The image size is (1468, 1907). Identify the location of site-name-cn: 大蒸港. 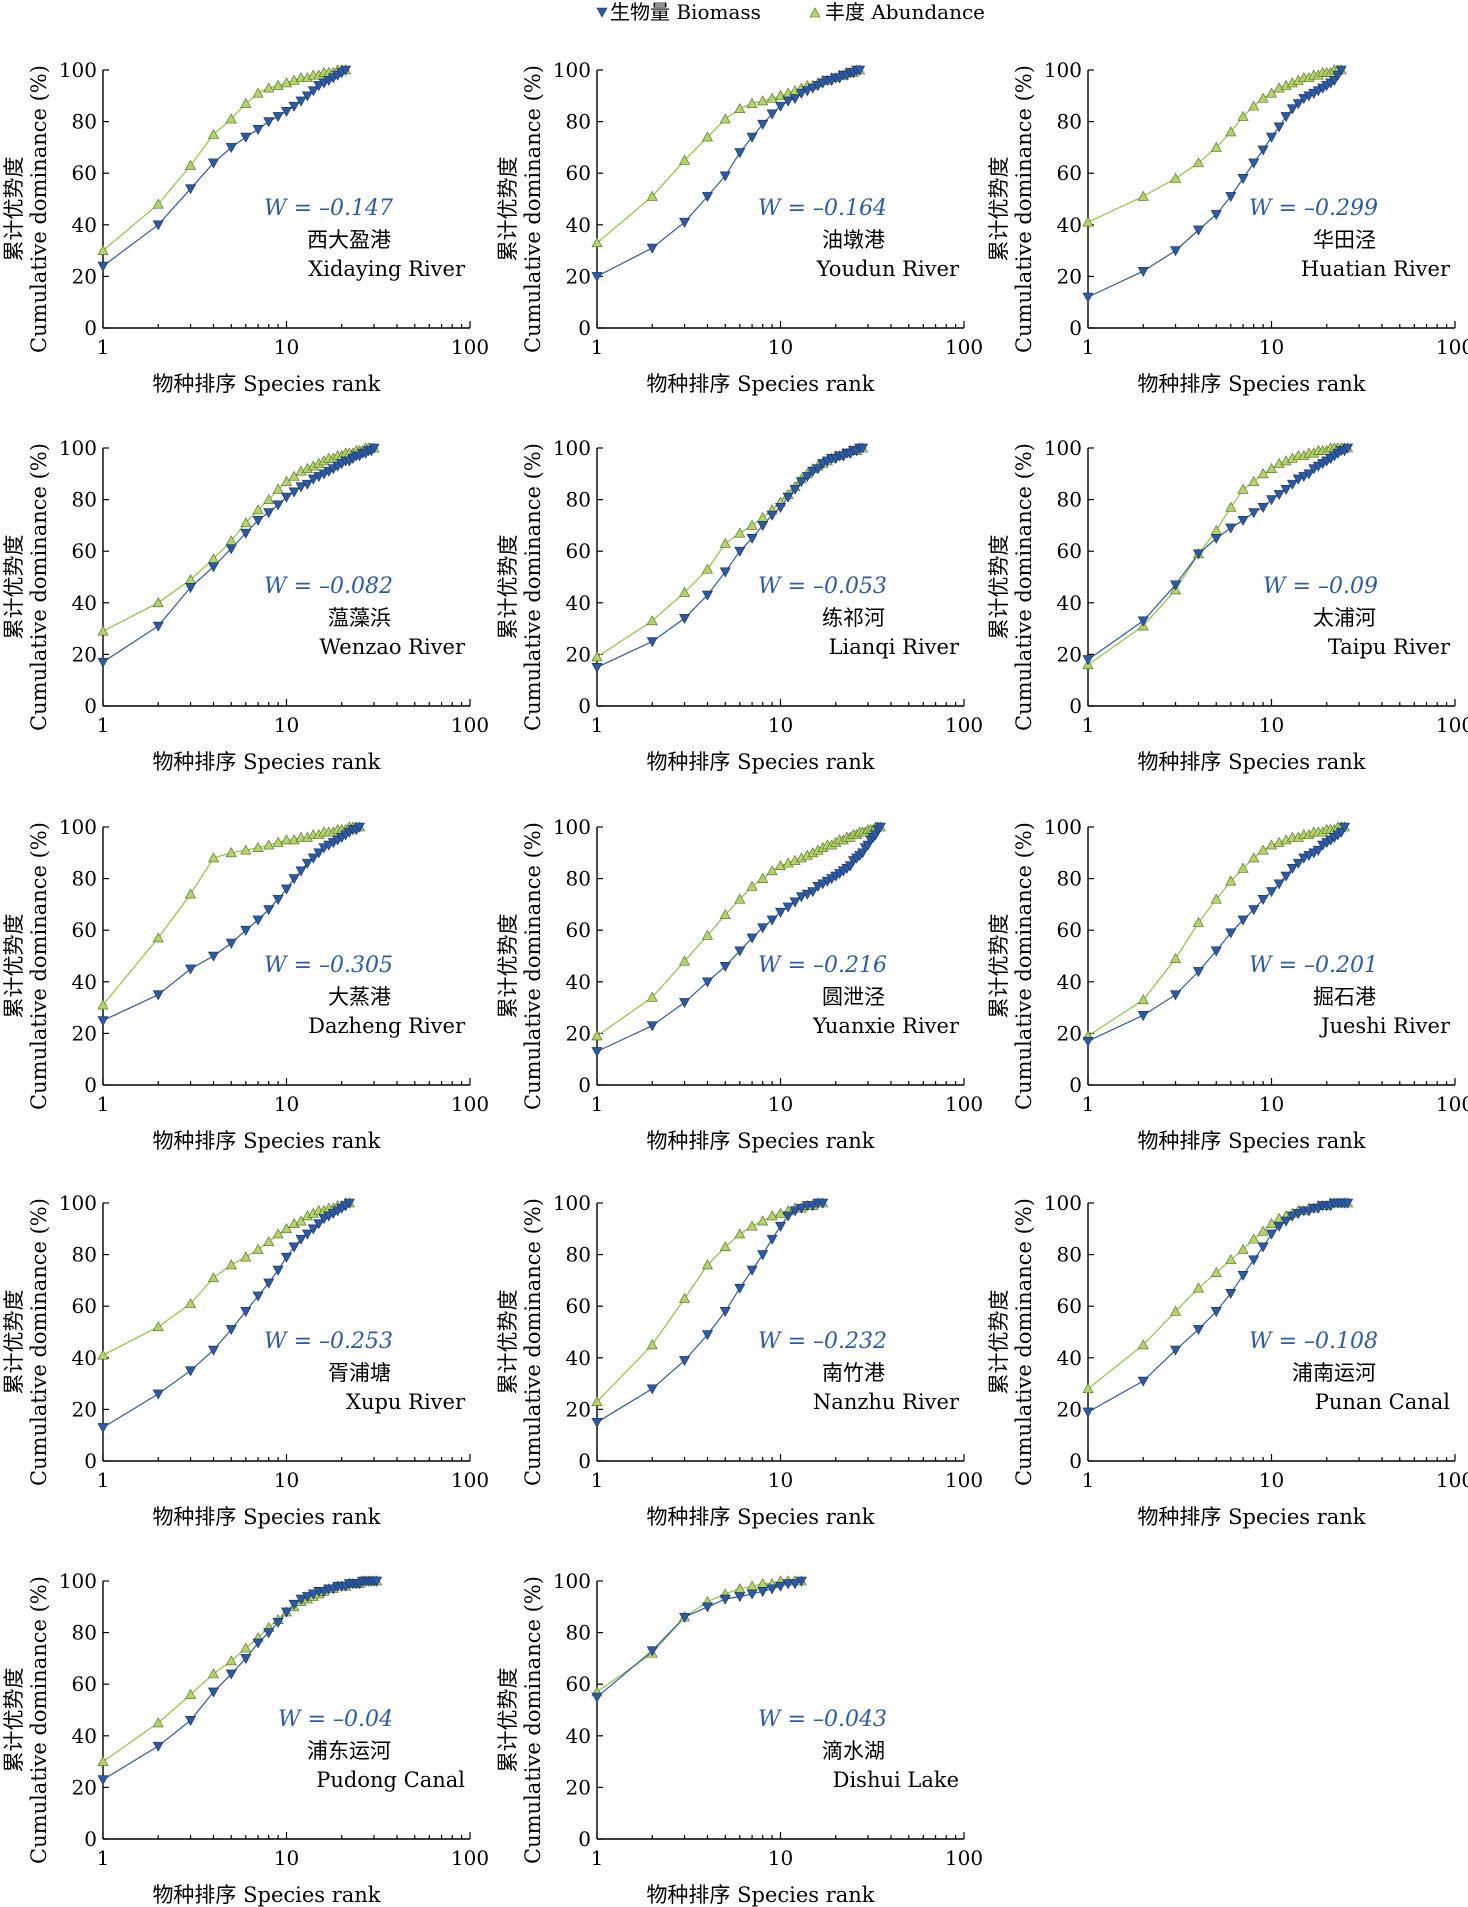
(359, 997).